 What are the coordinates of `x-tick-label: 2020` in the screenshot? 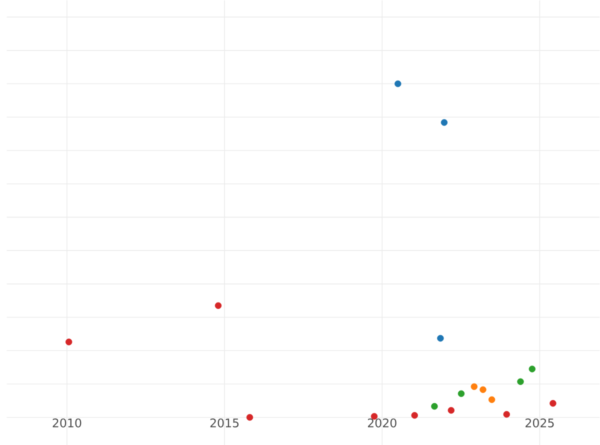 It's located at (382, 423).